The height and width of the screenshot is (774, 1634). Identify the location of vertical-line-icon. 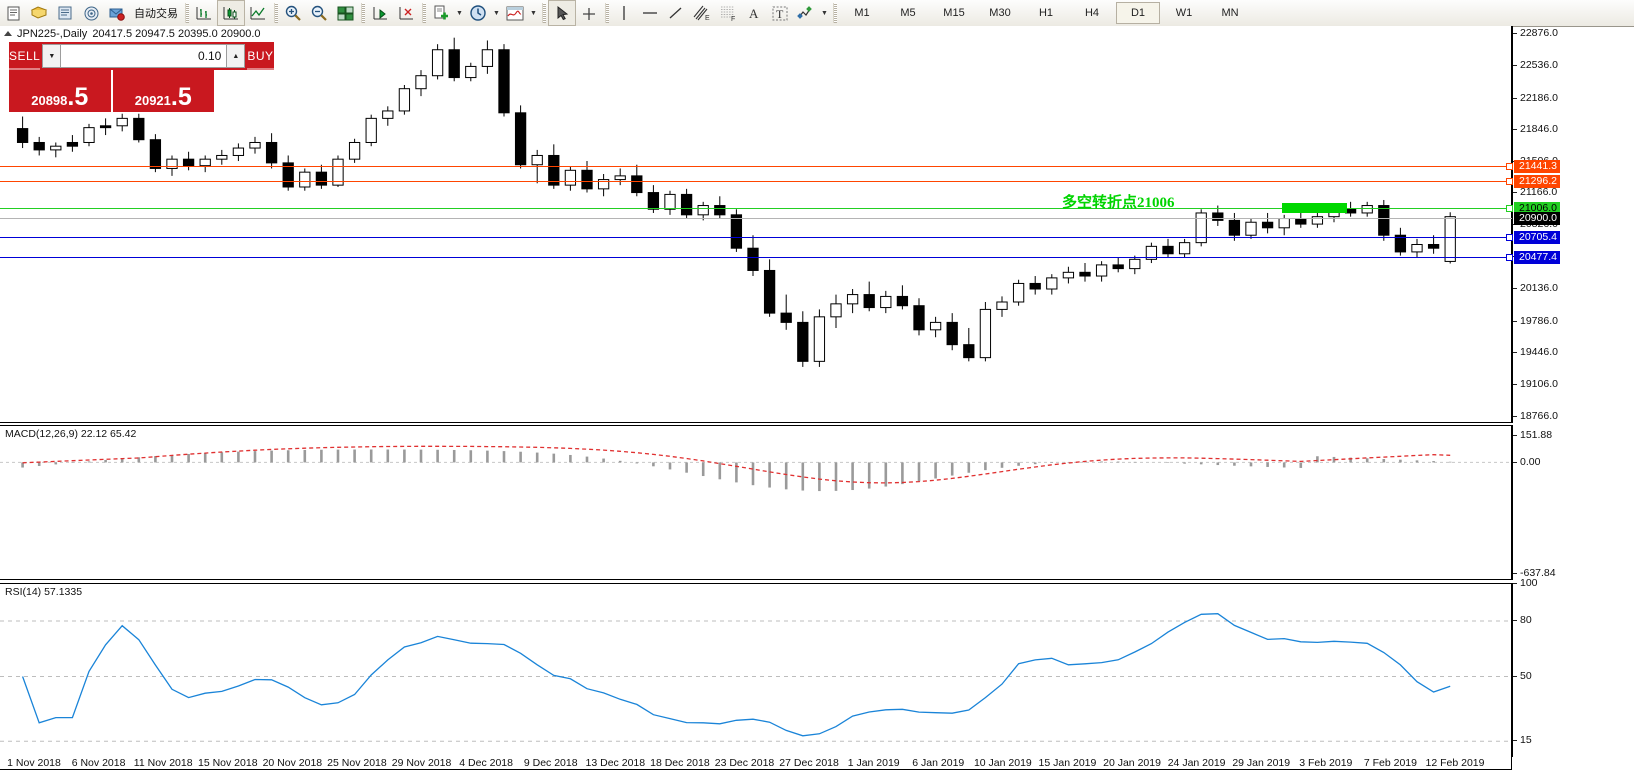
(624, 13).